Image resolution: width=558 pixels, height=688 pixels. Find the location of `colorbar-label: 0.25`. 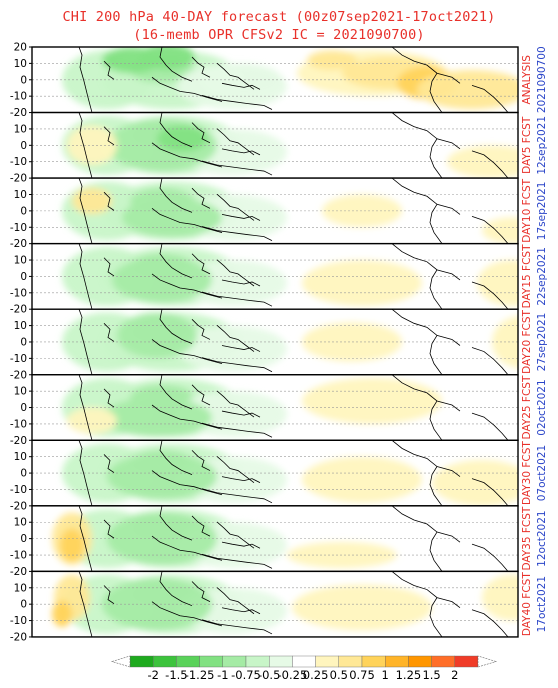

colorbar-label: 0.25 is located at coordinates (316, 675).